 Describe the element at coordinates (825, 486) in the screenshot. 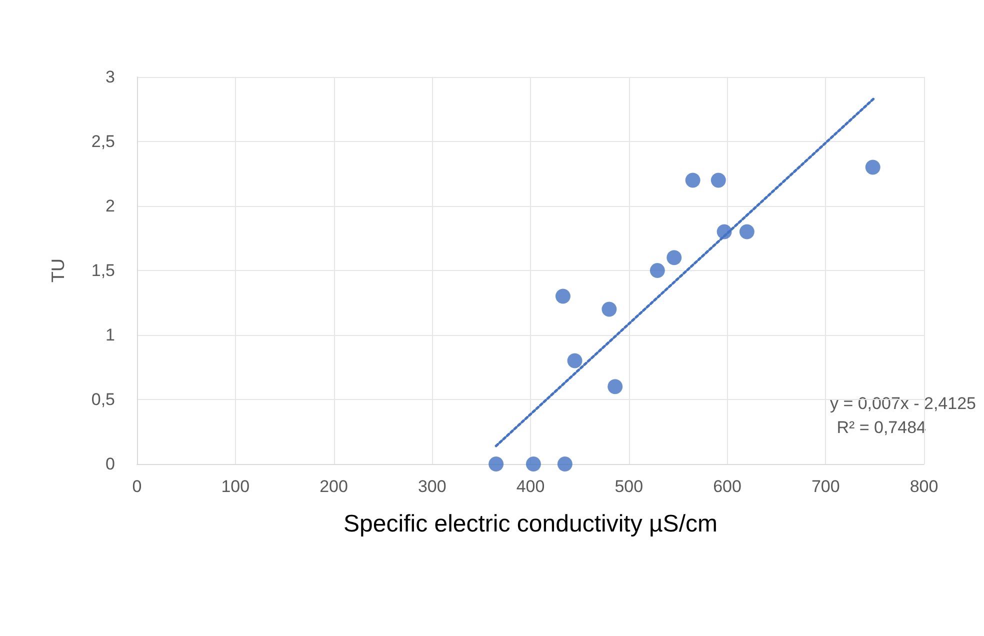

I see `x-tick-label: 700` at that location.